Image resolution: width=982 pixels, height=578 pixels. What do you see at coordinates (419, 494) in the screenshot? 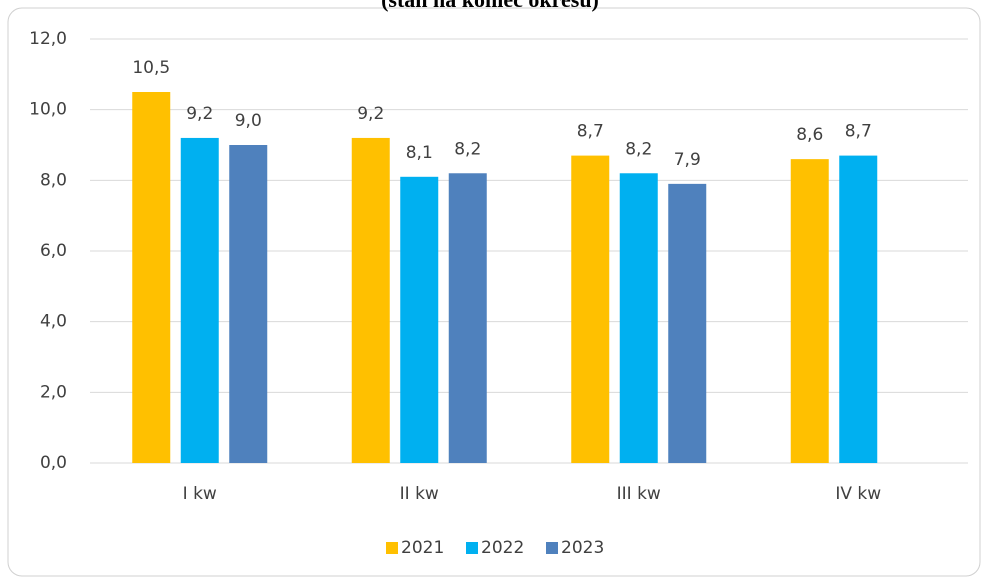
I see `x-tick-label: II kw` at bounding box center [419, 494].